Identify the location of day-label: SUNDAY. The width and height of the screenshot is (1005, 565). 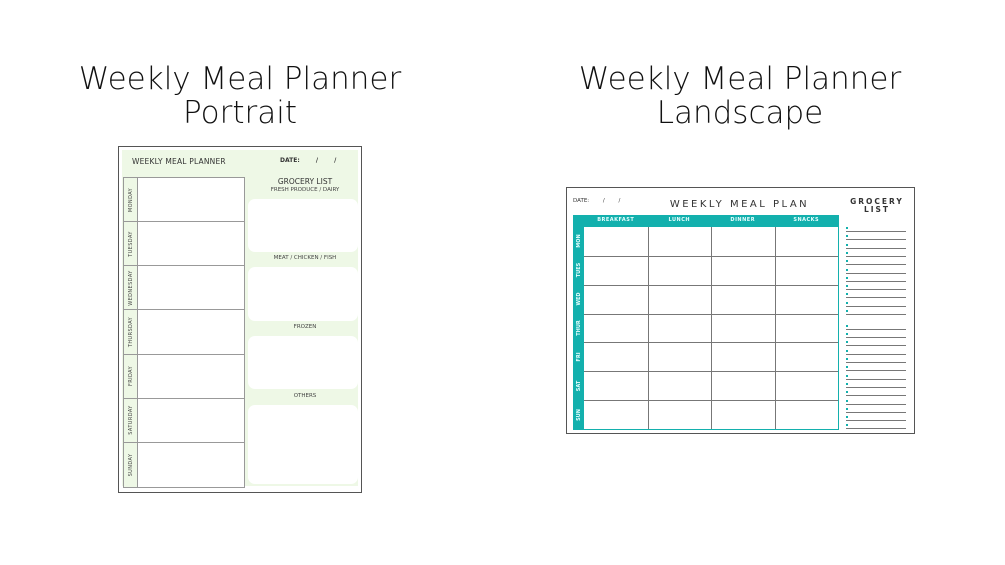
(130, 465).